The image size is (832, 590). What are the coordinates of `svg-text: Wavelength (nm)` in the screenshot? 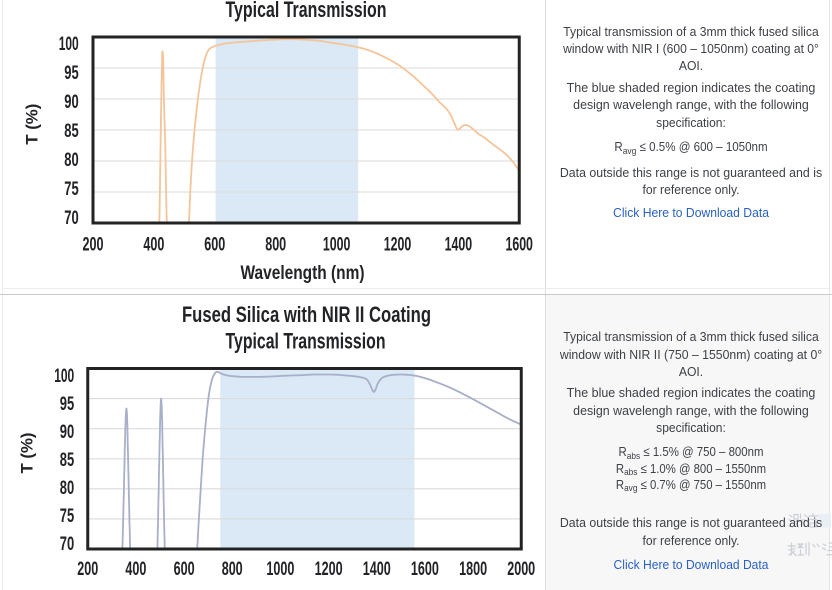 It's located at (303, 273).